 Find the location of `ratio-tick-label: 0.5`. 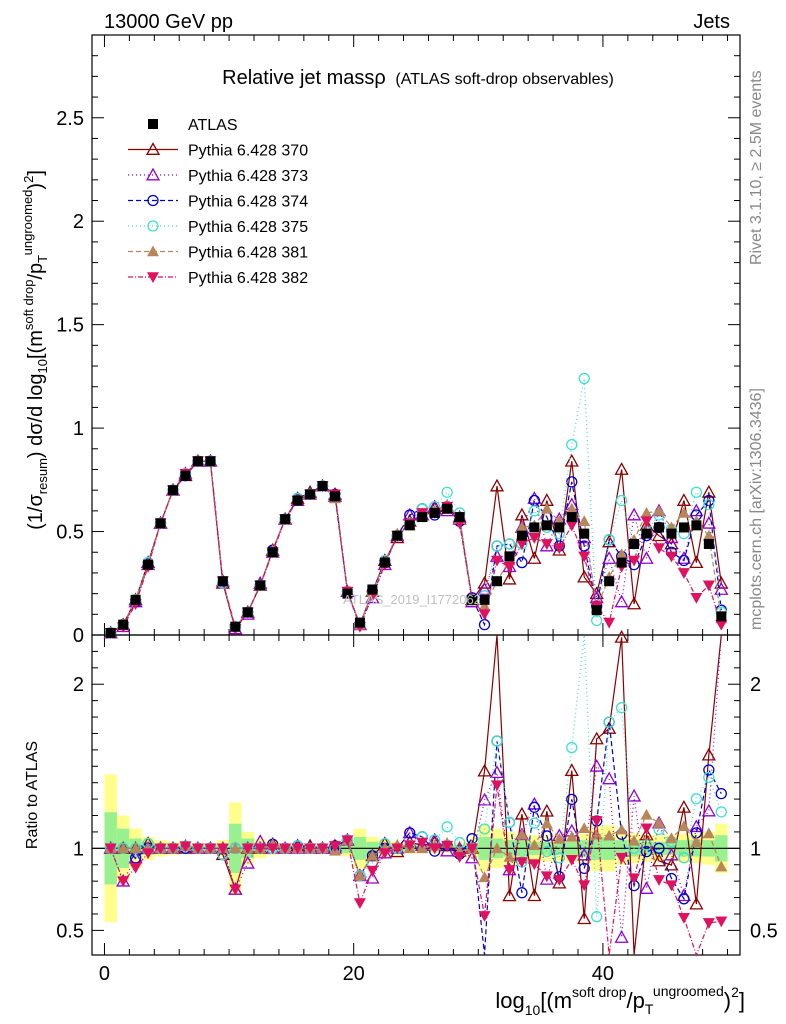

ratio-tick-label: 0.5 is located at coordinates (70, 931).